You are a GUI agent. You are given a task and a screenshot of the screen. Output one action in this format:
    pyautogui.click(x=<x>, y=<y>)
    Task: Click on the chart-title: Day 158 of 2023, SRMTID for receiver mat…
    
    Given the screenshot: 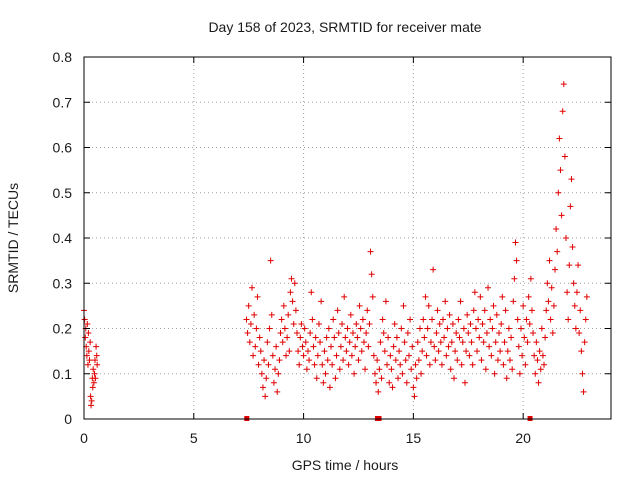 What is the action you would take?
    pyautogui.click(x=344, y=27)
    